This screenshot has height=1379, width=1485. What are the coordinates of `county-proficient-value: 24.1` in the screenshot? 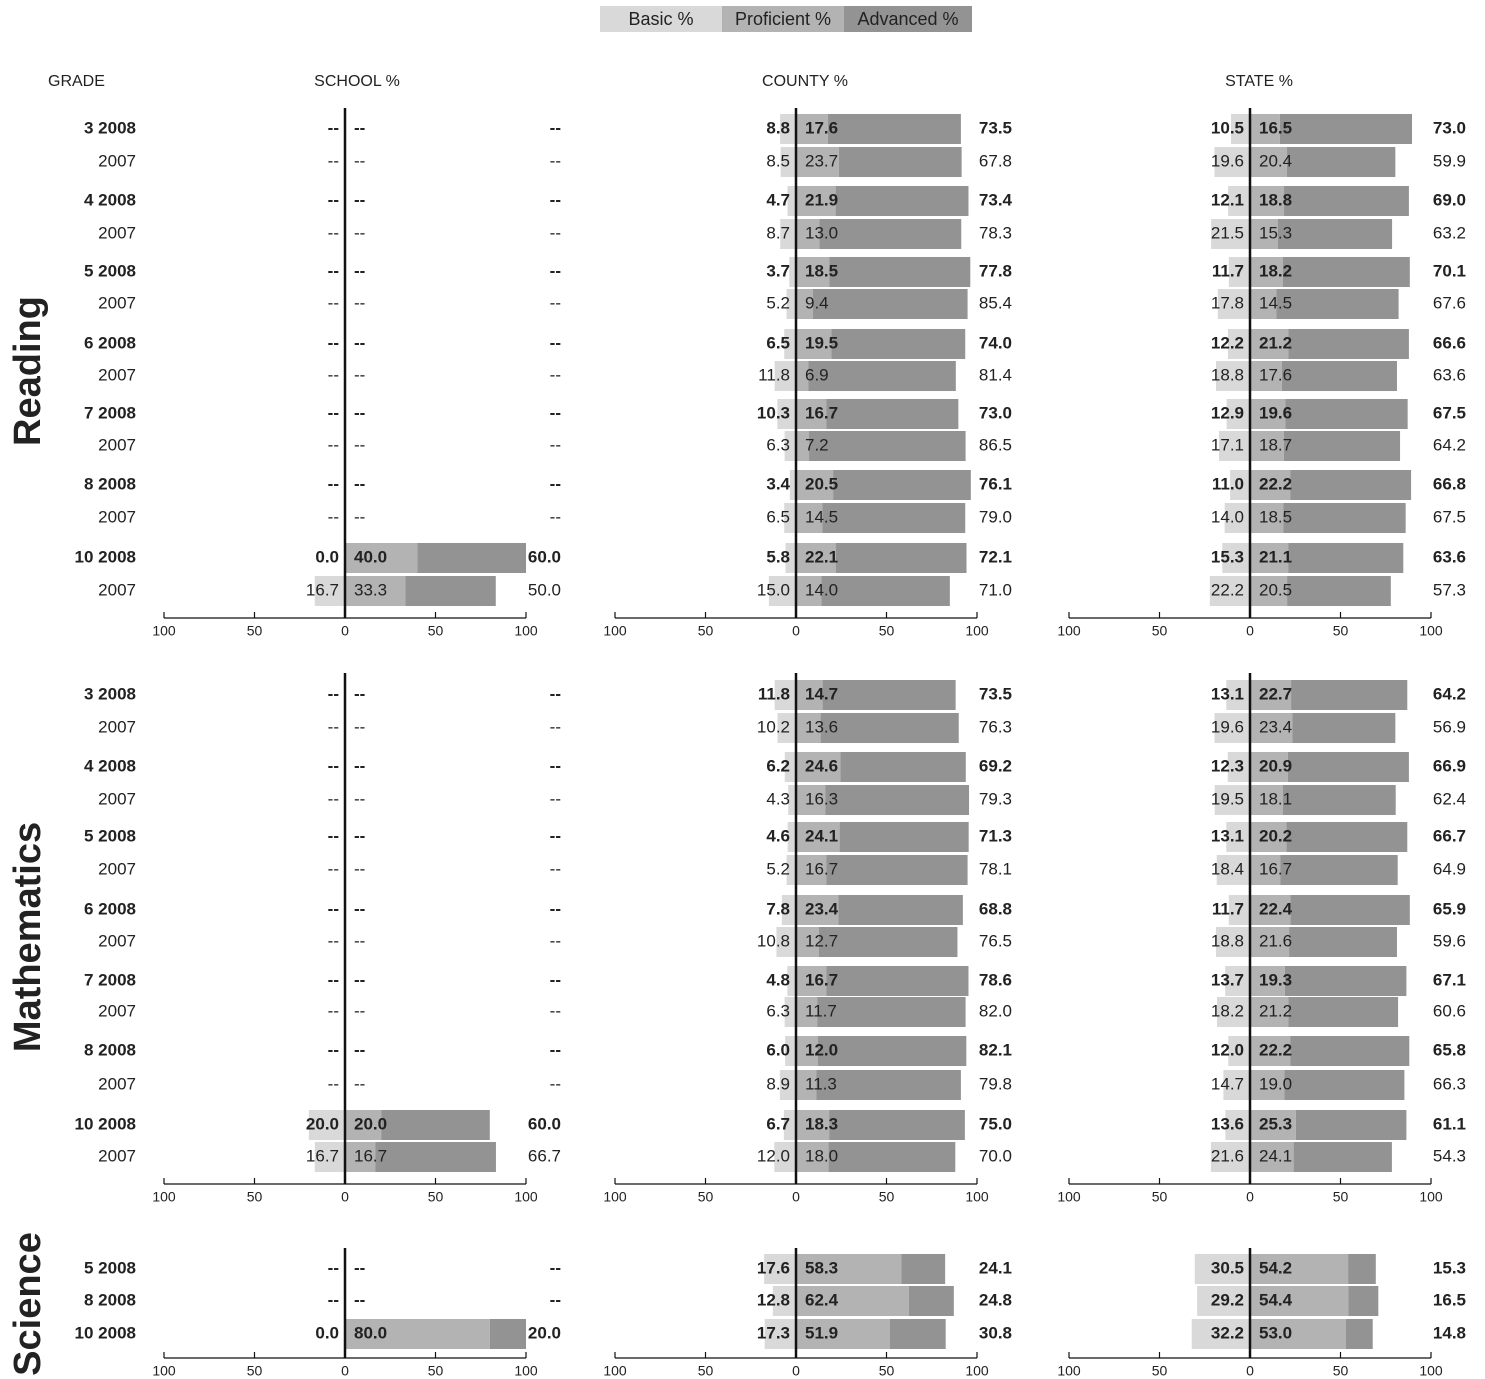 It's located at (821, 835).